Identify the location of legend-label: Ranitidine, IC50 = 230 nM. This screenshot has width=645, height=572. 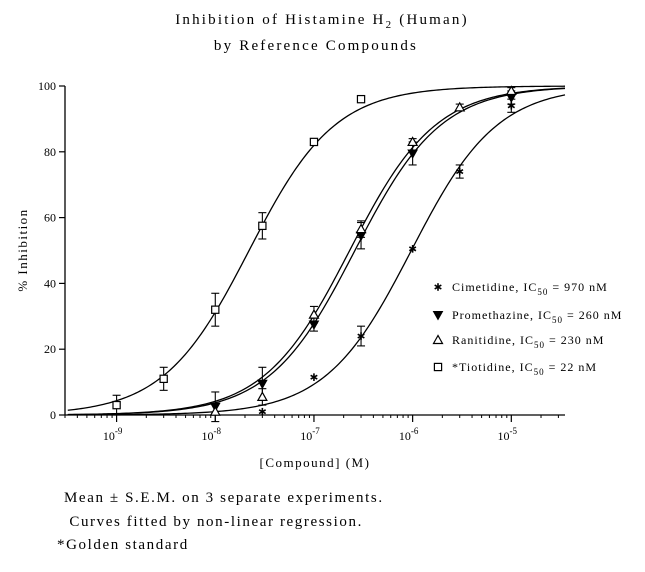
(528, 341).